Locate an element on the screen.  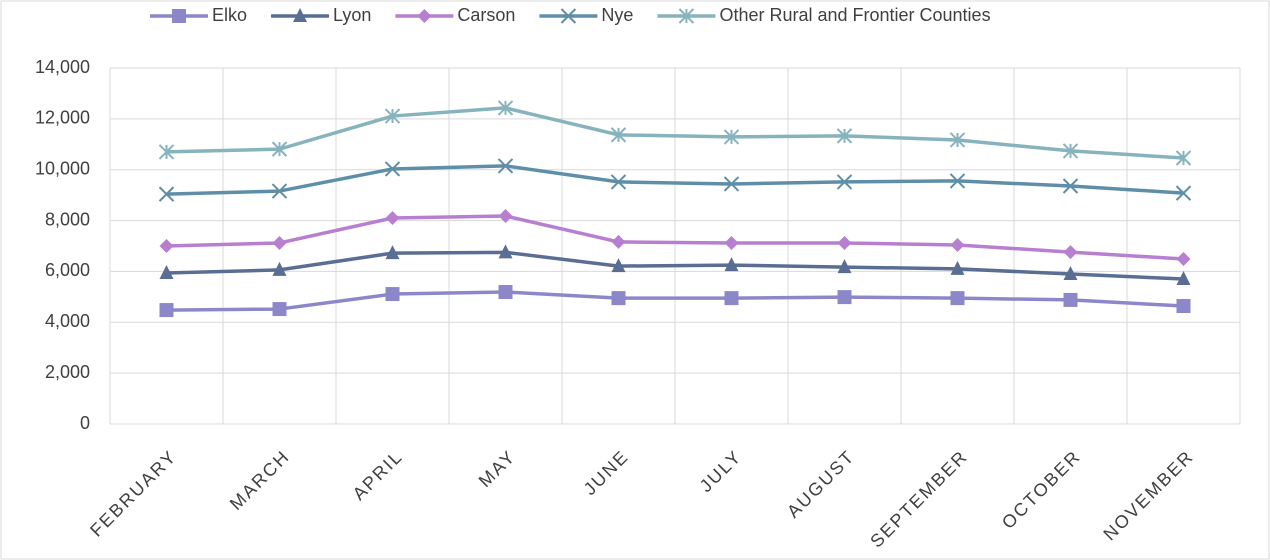
legend-label: Lyon is located at coordinates (352, 15).